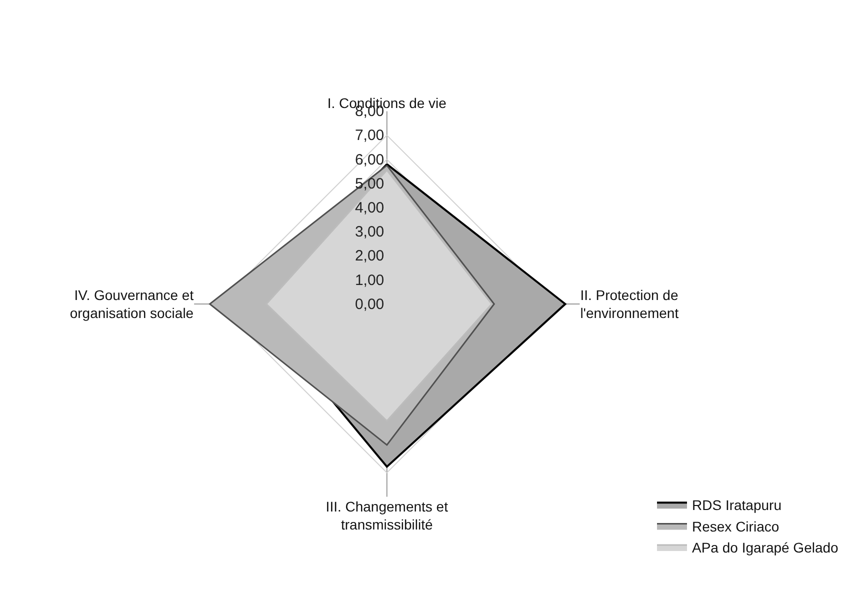 The image size is (856, 593). What do you see at coordinates (736, 526) in the screenshot?
I see `legend-label: Resex Ciriaco` at bounding box center [736, 526].